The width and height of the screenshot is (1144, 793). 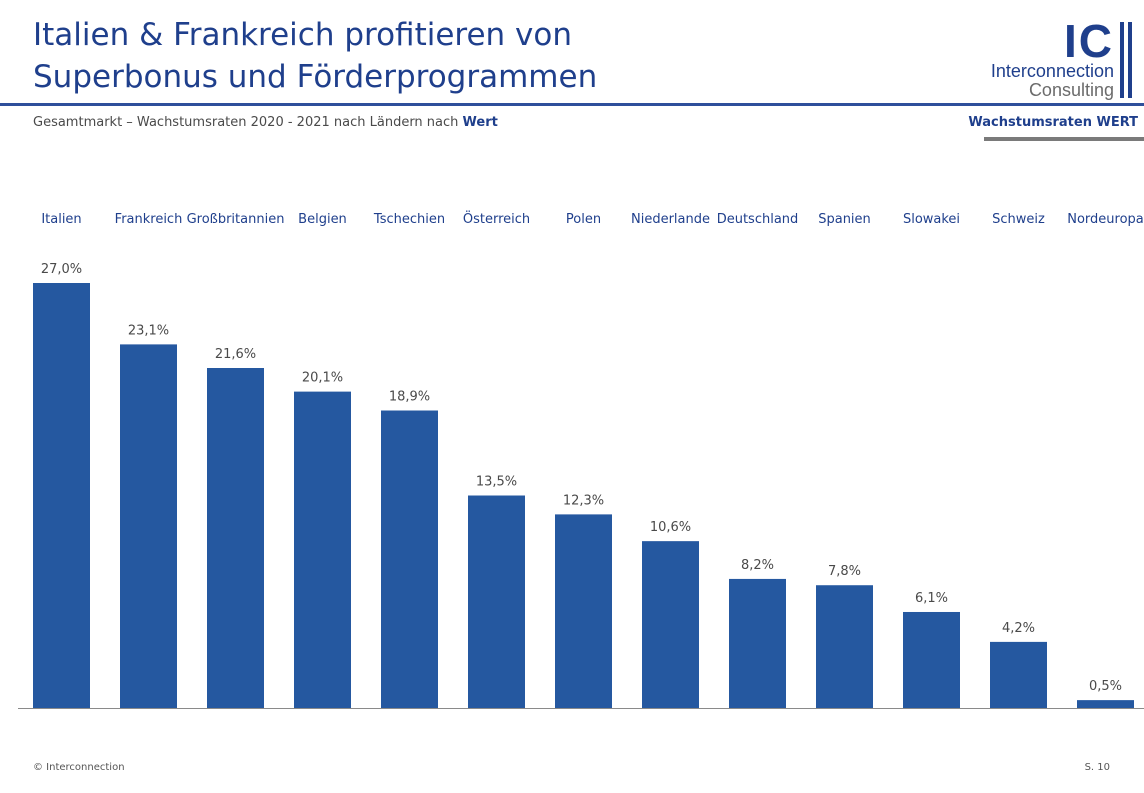 What do you see at coordinates (670, 219) in the screenshot?
I see `category-label: Niederlande` at bounding box center [670, 219].